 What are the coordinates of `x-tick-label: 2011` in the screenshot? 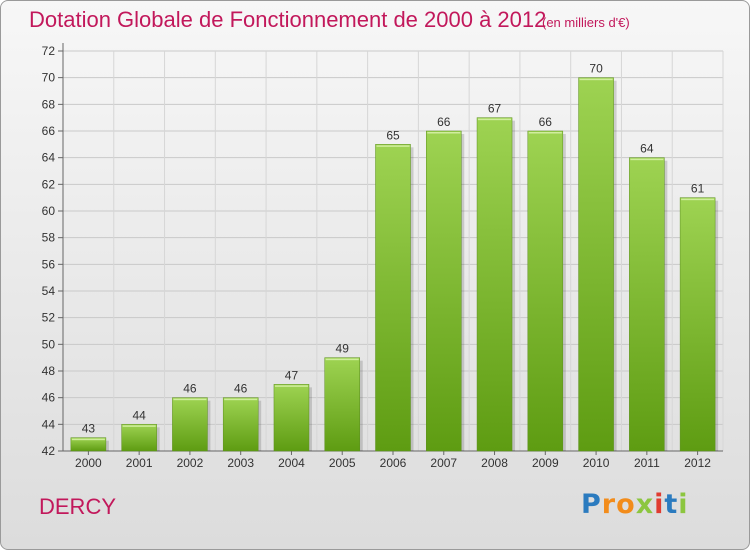 It's located at (647, 463).